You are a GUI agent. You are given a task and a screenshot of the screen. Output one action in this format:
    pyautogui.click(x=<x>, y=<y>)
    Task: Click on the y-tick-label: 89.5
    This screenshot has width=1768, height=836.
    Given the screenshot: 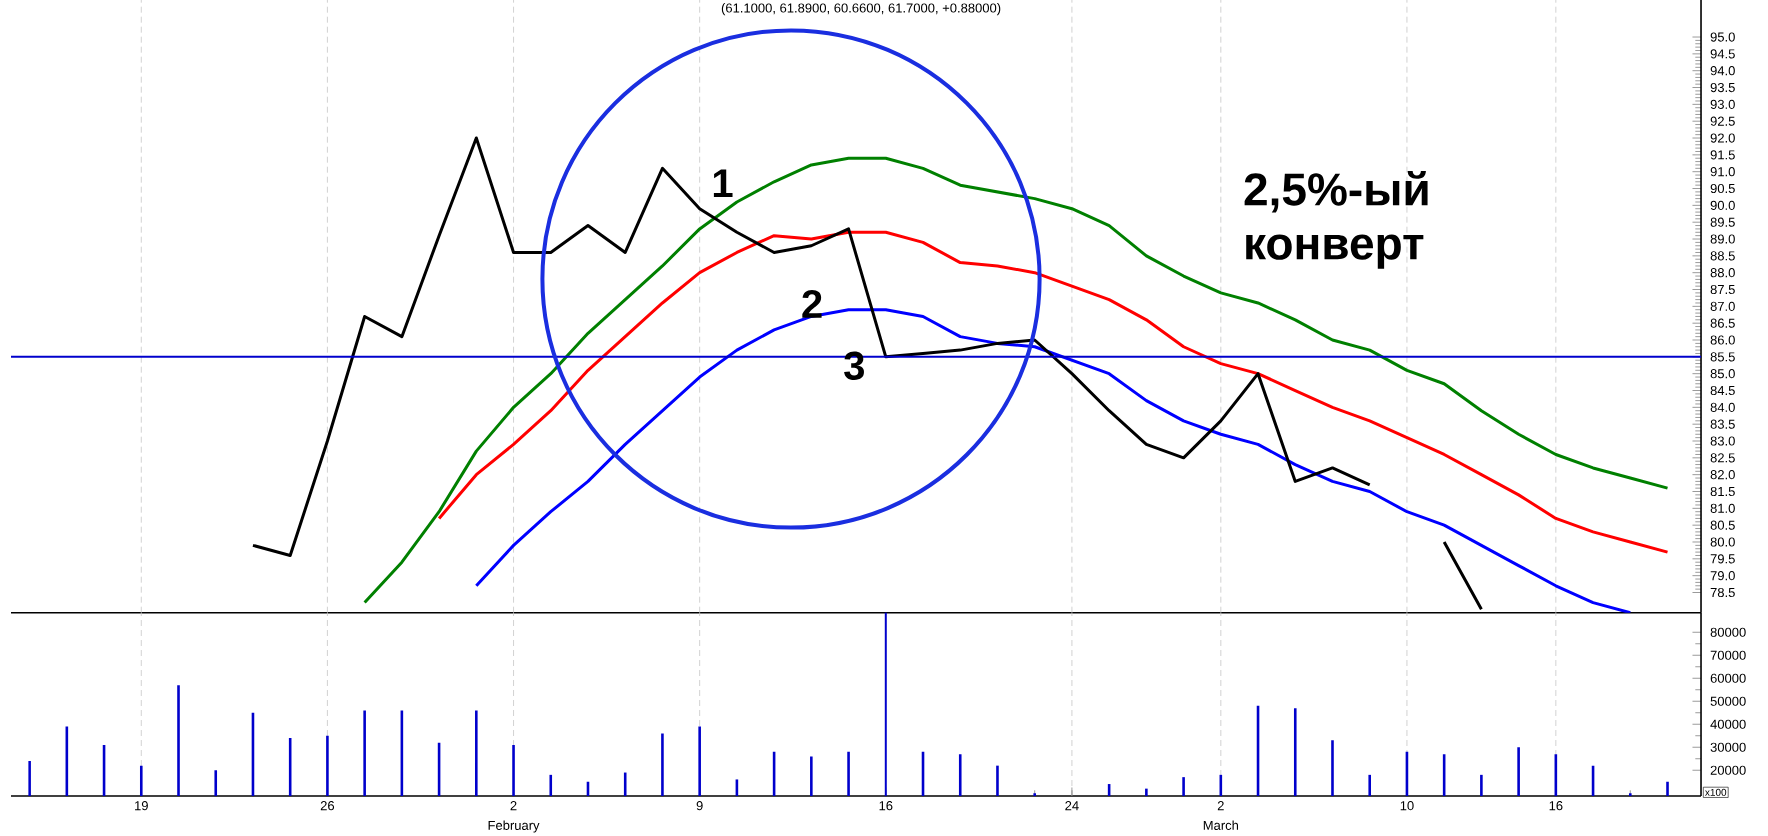 What is the action you would take?
    pyautogui.click(x=1722, y=222)
    